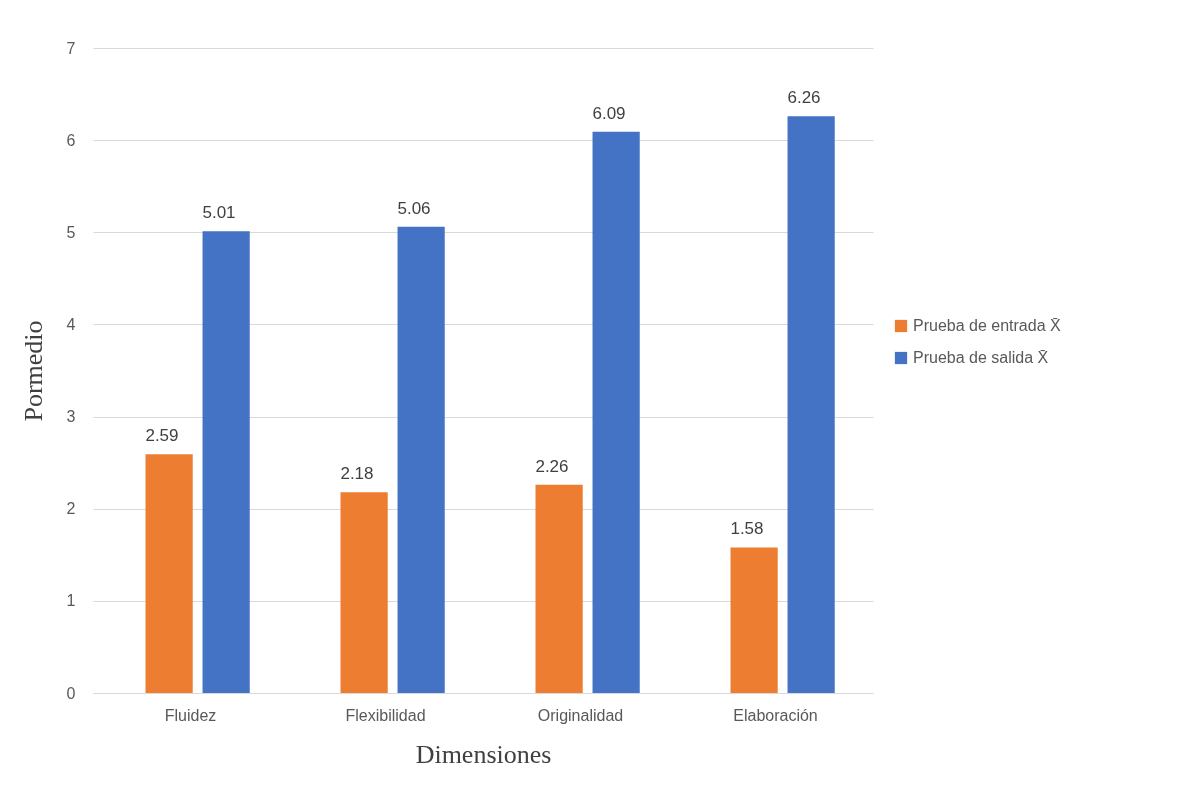 The height and width of the screenshot is (800, 1180). What do you see at coordinates (71, 417) in the screenshot?
I see `y-tick-label: 3` at bounding box center [71, 417].